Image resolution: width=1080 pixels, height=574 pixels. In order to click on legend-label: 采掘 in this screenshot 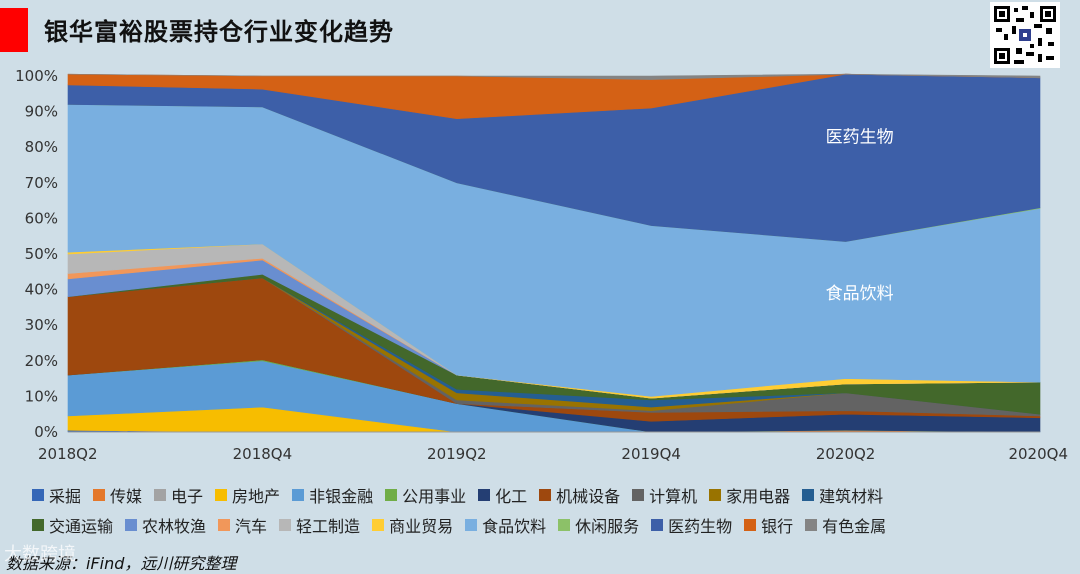, I will do `click(65, 496)`.